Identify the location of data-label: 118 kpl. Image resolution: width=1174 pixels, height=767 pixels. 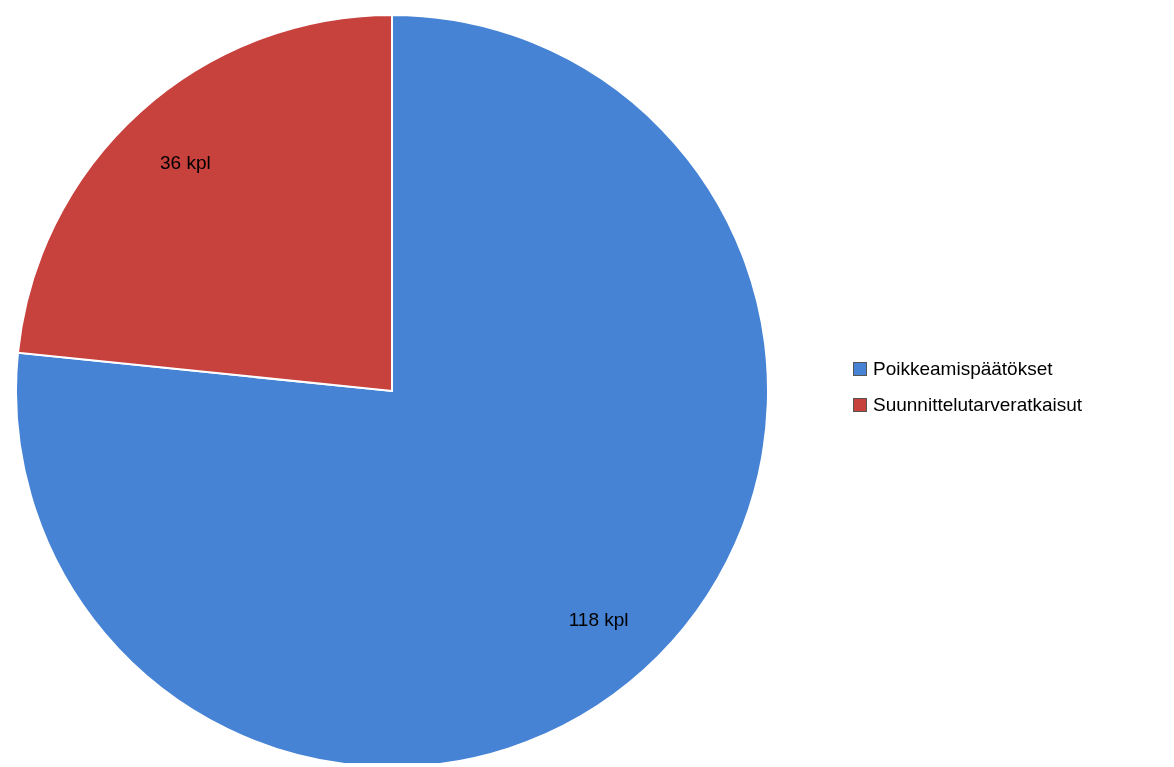
(598, 620).